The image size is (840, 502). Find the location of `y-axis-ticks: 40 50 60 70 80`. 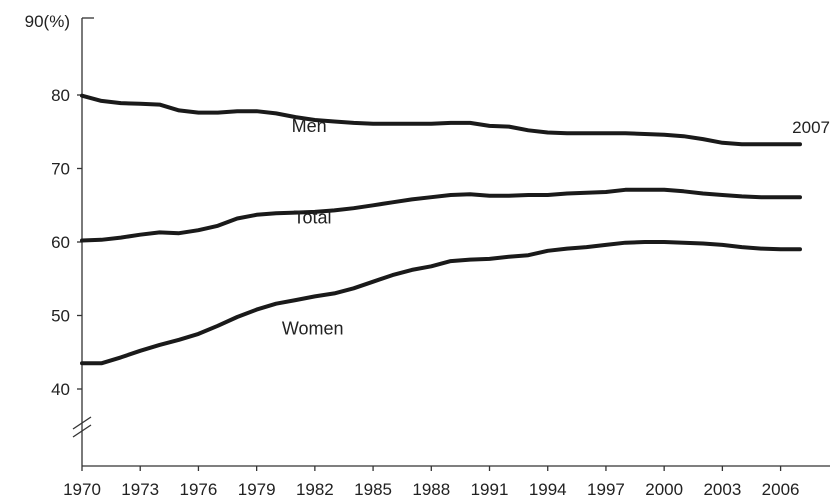

y-axis-ticks: 40 50 60 70 80 is located at coordinates (66, 242).